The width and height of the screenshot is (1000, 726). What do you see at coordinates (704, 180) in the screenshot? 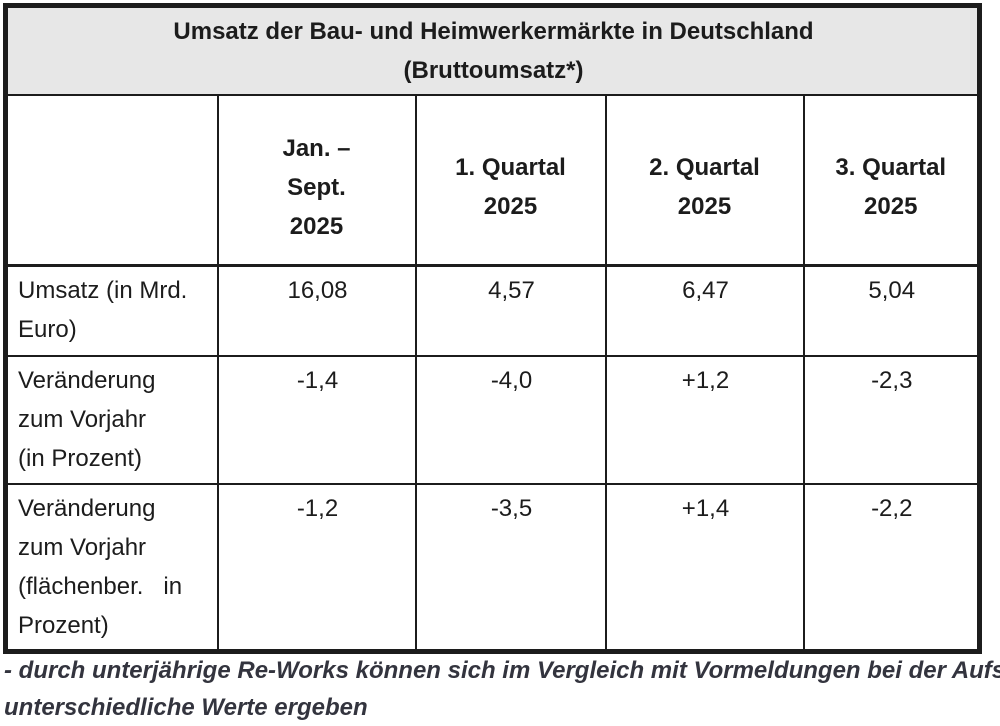
I see `column-header-q2-2025: 2. Quartal 2025` at bounding box center [704, 180].